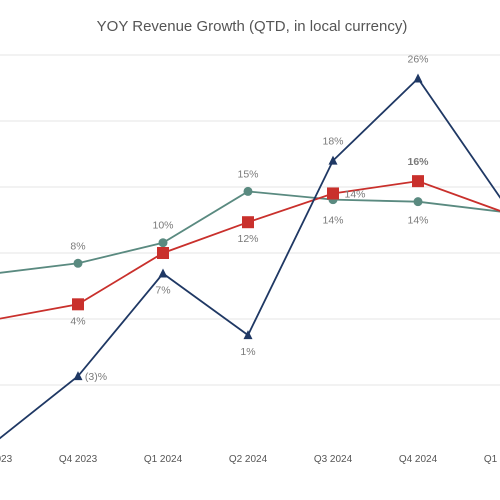 This screenshot has width=500, height=500. What do you see at coordinates (163, 459) in the screenshot?
I see `x-tick-label-2: Q1 2024` at bounding box center [163, 459].